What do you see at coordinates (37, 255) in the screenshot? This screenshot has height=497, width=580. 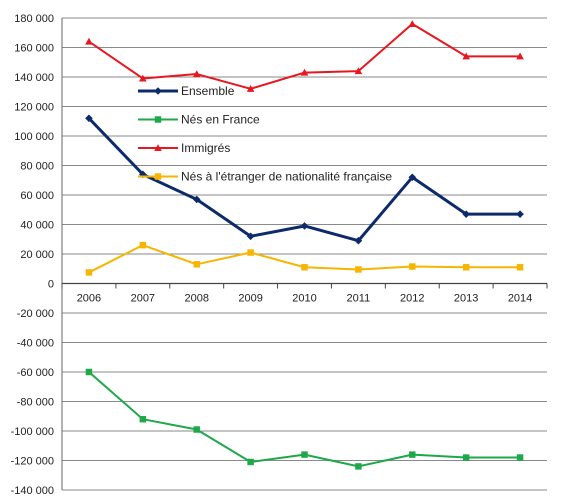 I see `y-tick-label: 20 000` at bounding box center [37, 255].